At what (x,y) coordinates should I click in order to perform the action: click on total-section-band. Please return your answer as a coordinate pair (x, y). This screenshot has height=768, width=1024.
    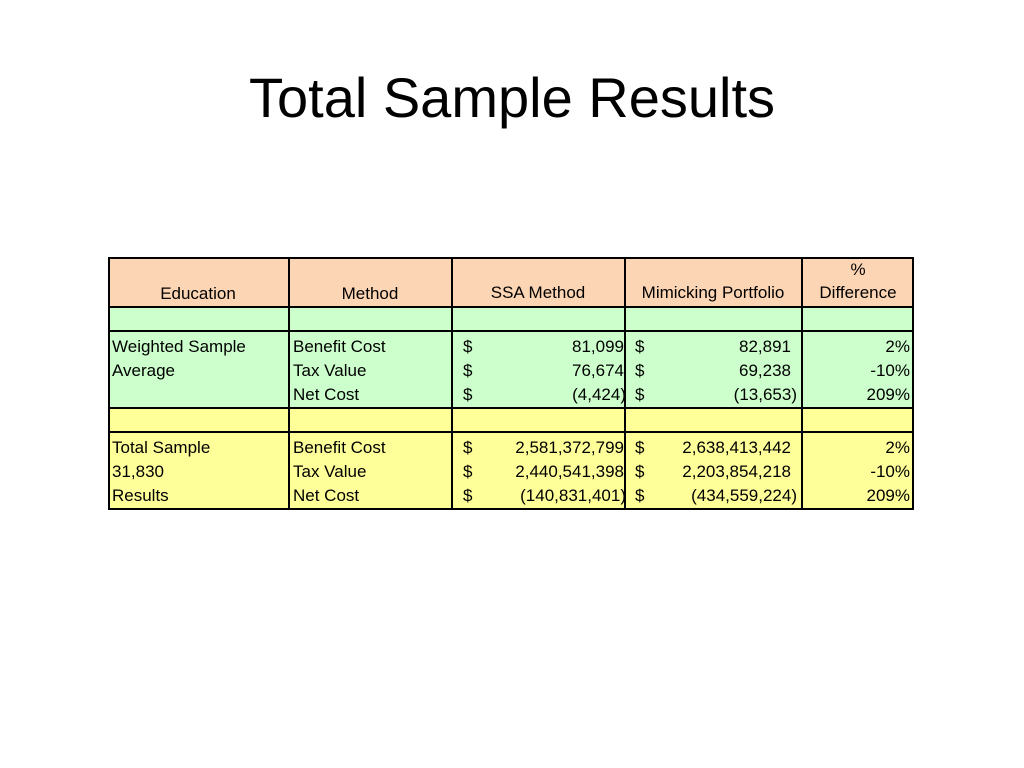
    Looking at the image, I should click on (511, 459).